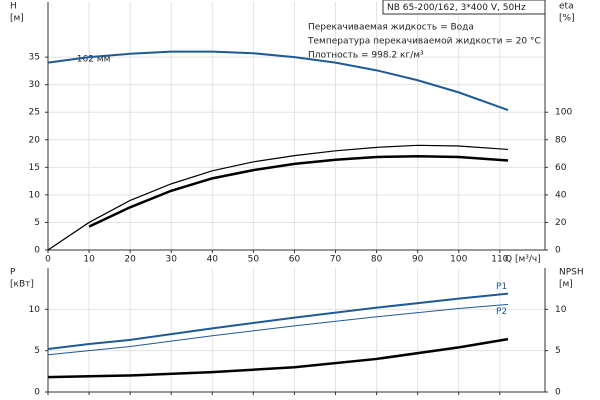 The image size is (600, 400). I want to click on x-axis-label: Q [м³/ч], so click(523, 260).